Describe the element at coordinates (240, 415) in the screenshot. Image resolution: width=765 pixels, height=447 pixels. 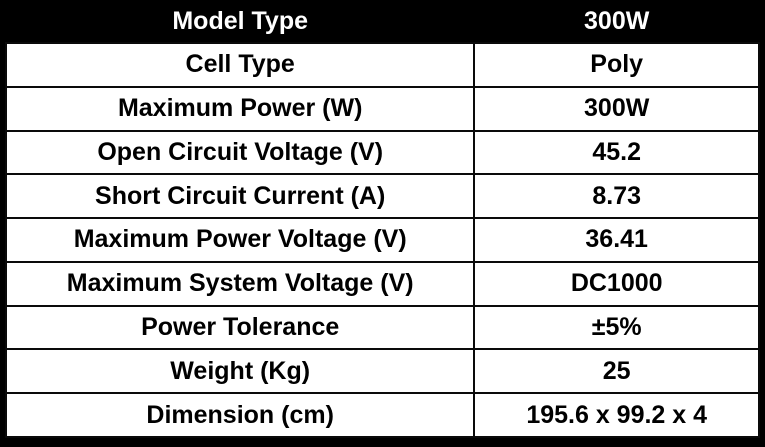
I see `spec-label-cell: Dimension (cm)` at that location.